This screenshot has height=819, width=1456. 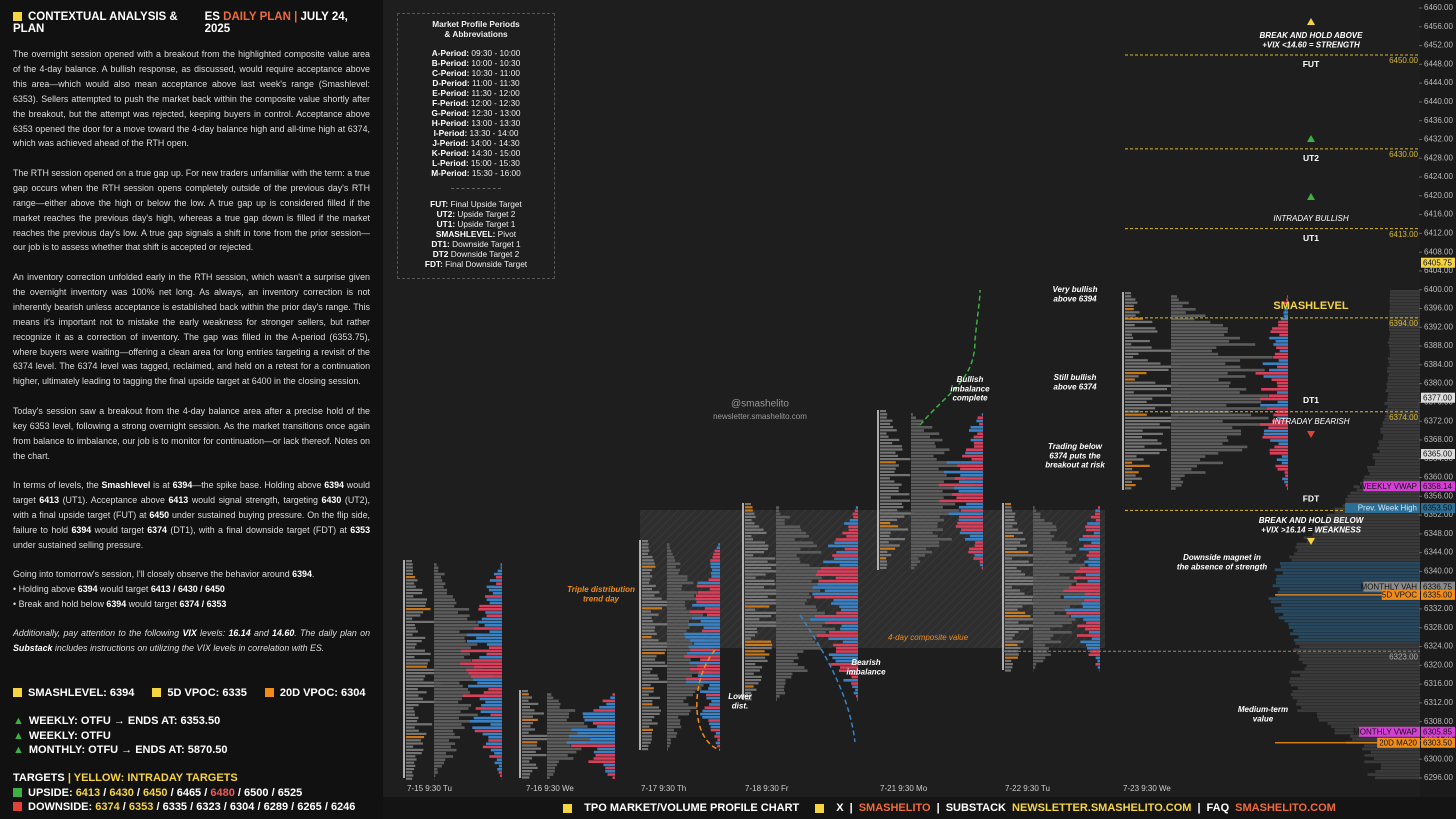 I want to click on abbr: DT1: Downside Target 1, so click(x=476, y=244).